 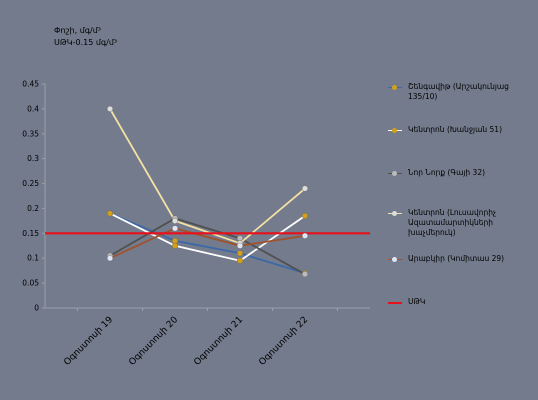 I want to click on x-tick-label: Օգոստոսի 22, so click(x=283, y=341).